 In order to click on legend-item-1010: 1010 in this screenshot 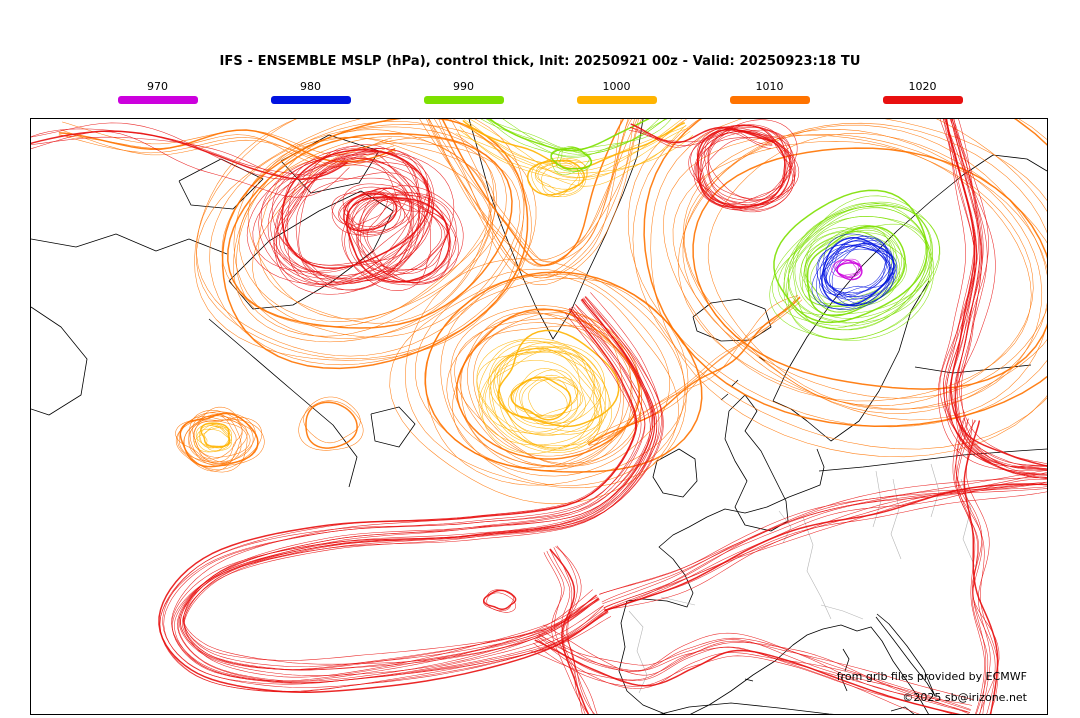, I will do `click(769, 92)`.